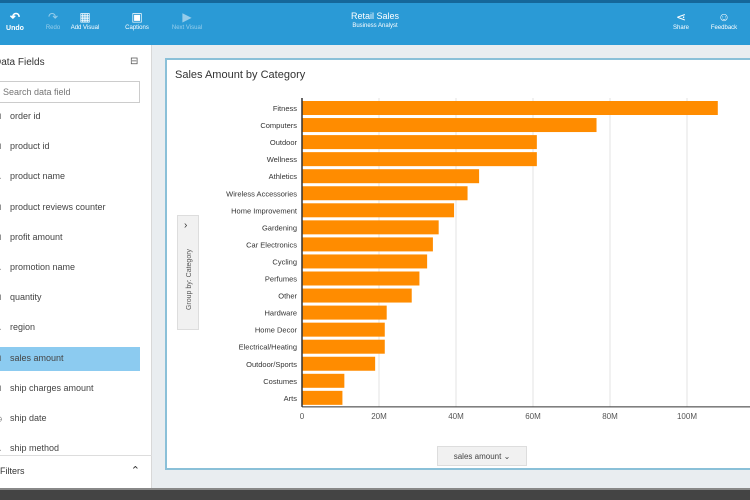 The width and height of the screenshot is (750, 500). What do you see at coordinates (687, 416) in the screenshot?
I see `x-tick-label: 100M` at bounding box center [687, 416].